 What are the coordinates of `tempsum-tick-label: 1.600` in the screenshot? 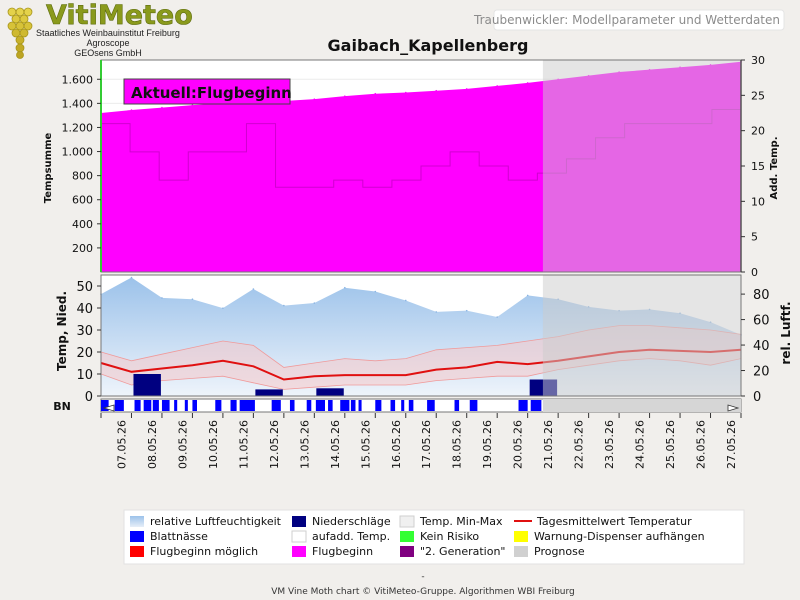 It's located at (78, 79).